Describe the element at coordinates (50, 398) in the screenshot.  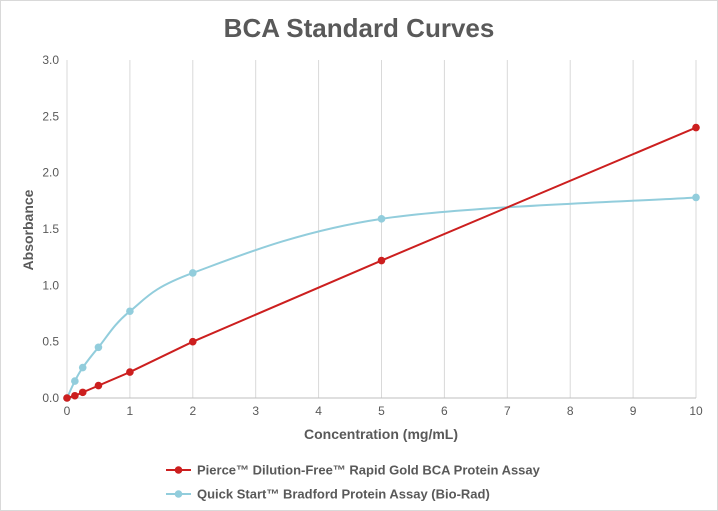
I see `y-tick-label: 0.0` at that location.